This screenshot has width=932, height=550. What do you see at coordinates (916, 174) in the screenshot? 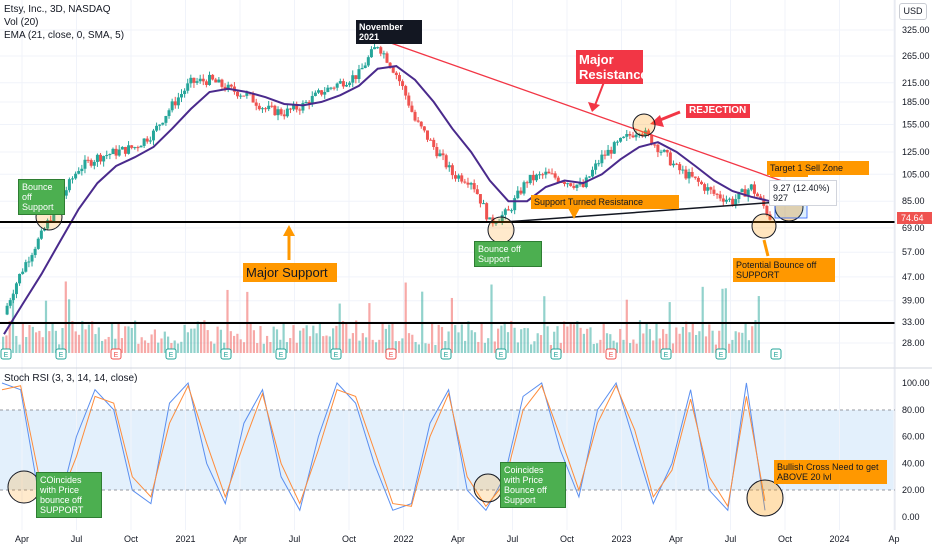
I see `price-tick-label: 105.00` at bounding box center [916, 174].